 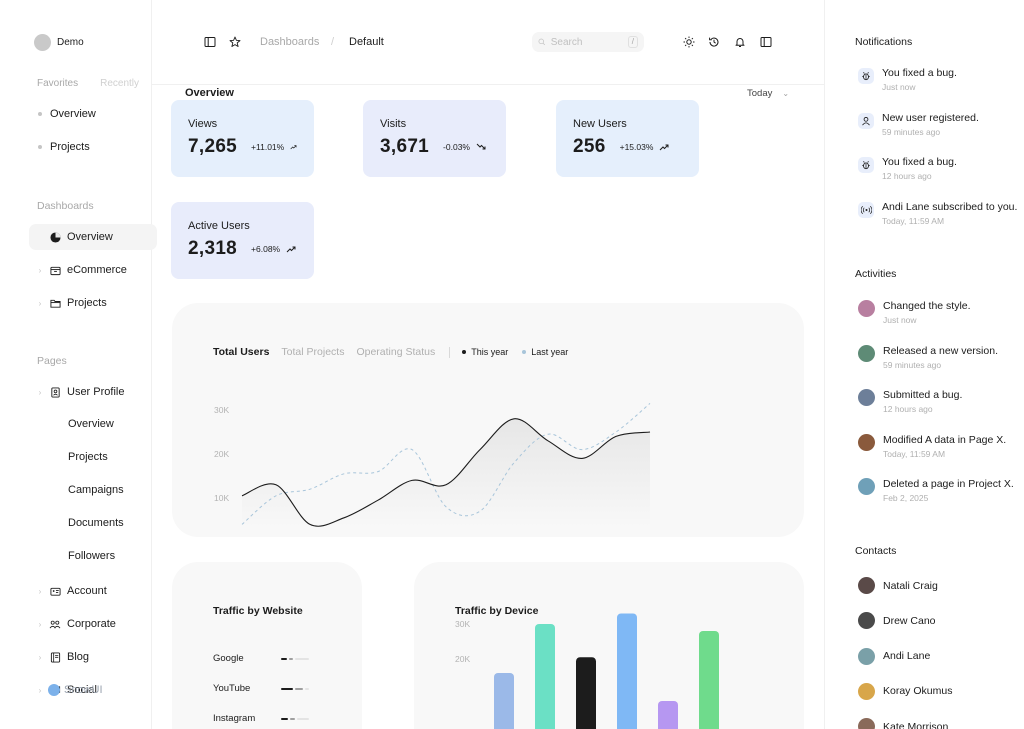 I want to click on sidebar-item-projects: › Projects, so click(x=93, y=303).